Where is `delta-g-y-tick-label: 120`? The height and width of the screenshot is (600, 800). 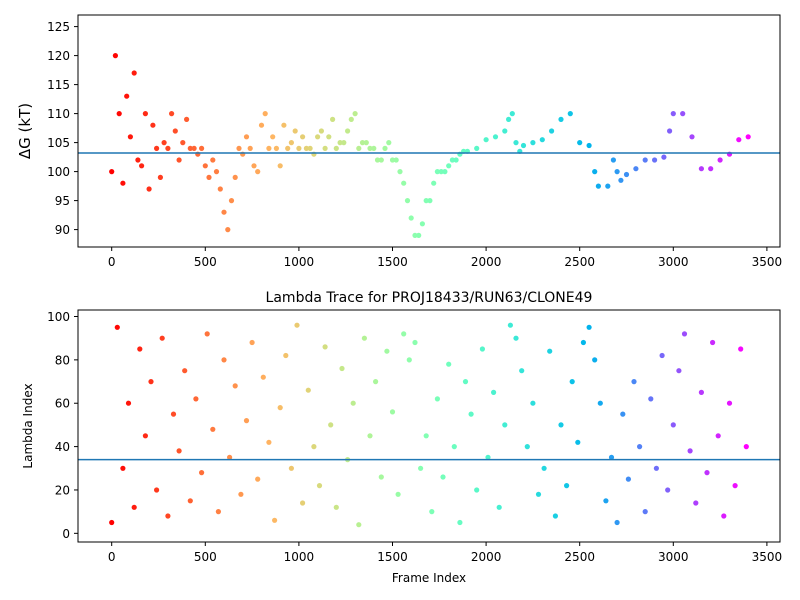
delta-g-y-tick-label: 120 is located at coordinates (58, 56).